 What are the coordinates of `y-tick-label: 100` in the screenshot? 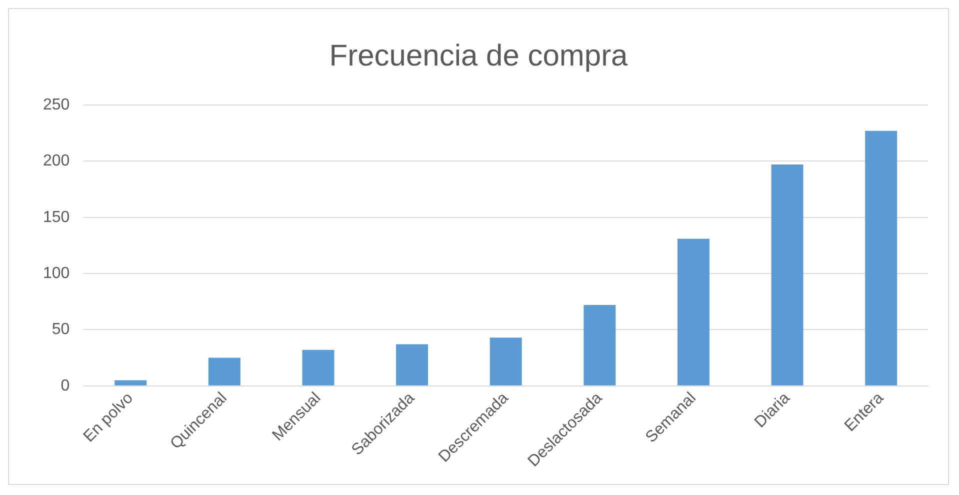 It's located at (56, 273).